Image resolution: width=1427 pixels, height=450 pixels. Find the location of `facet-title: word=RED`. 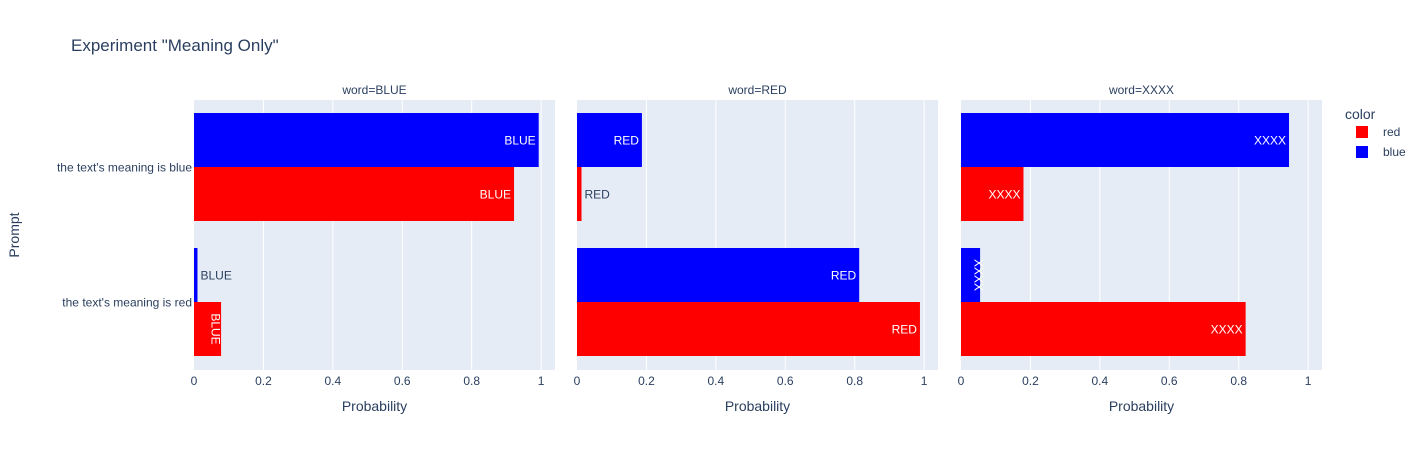

facet-title: word=RED is located at coordinates (757, 90).